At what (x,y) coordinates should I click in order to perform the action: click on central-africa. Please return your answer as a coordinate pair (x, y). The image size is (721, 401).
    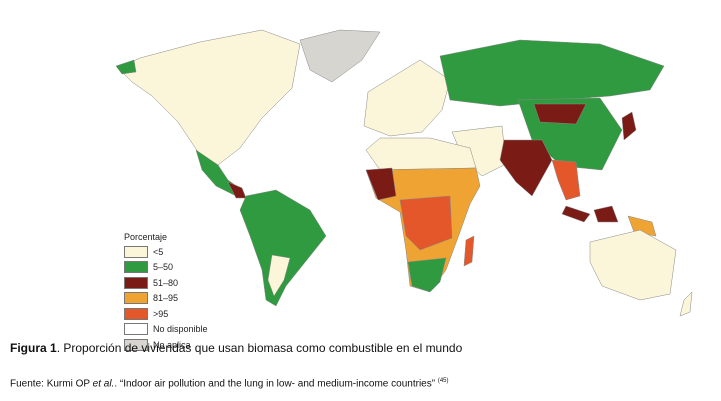
    Looking at the image, I should click on (426, 223).